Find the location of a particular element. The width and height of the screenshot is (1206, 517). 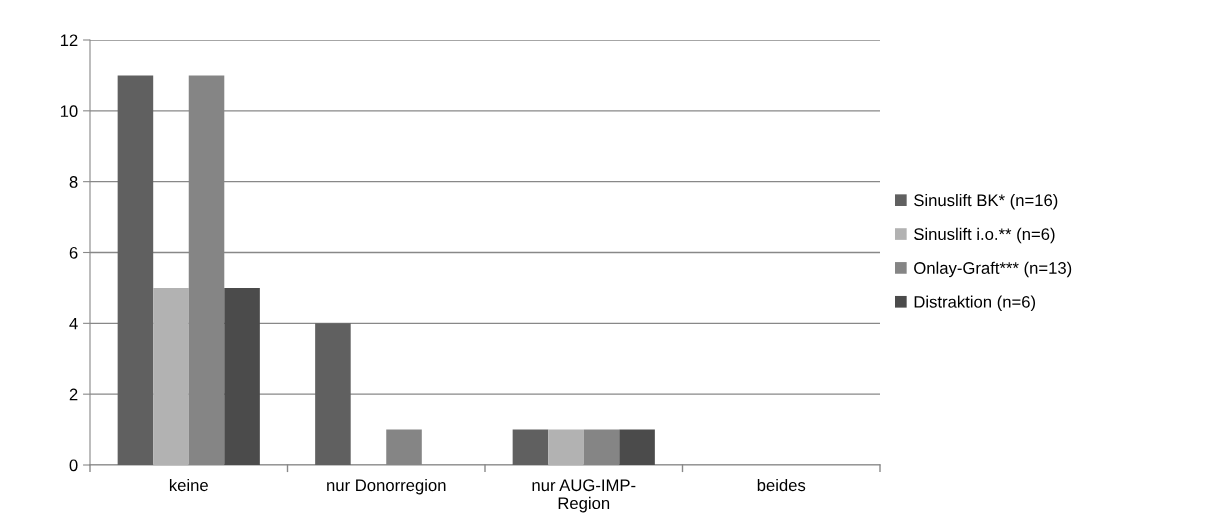

y-tick-label: 8 is located at coordinates (73, 182).